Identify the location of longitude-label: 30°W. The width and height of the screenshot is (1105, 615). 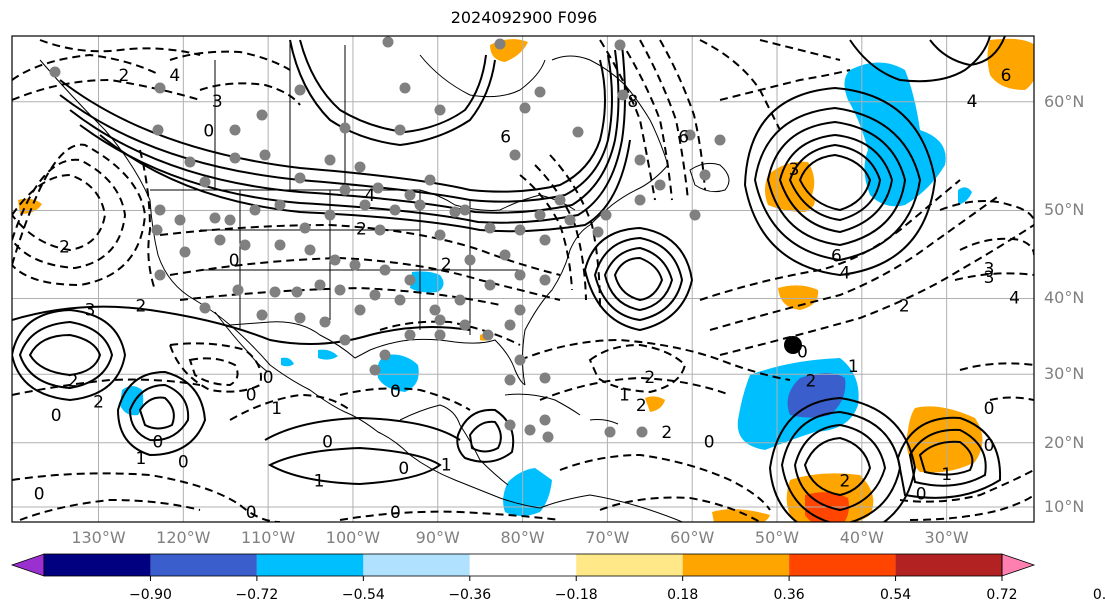
(946, 537).